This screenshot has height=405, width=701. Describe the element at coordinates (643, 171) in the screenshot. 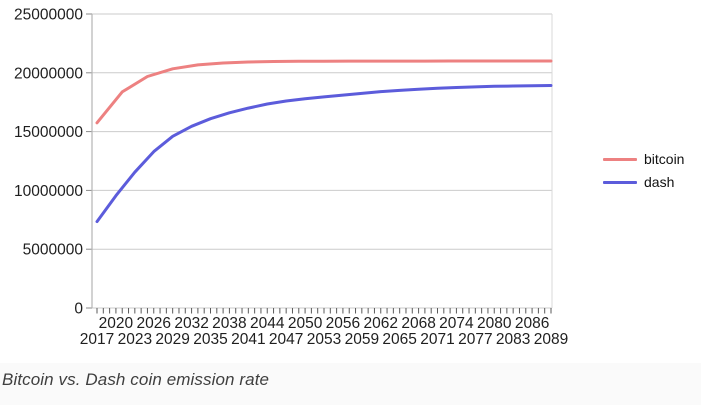

I see `chart-legend: bitcoin dash` at that location.